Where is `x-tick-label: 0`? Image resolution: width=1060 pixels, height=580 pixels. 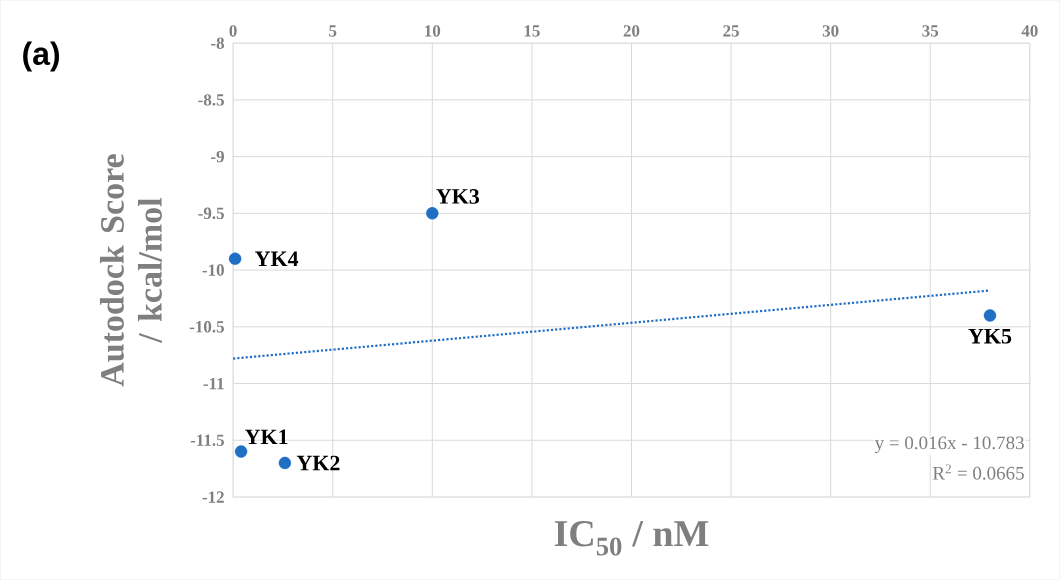 x-tick-label: 0 is located at coordinates (233, 31).